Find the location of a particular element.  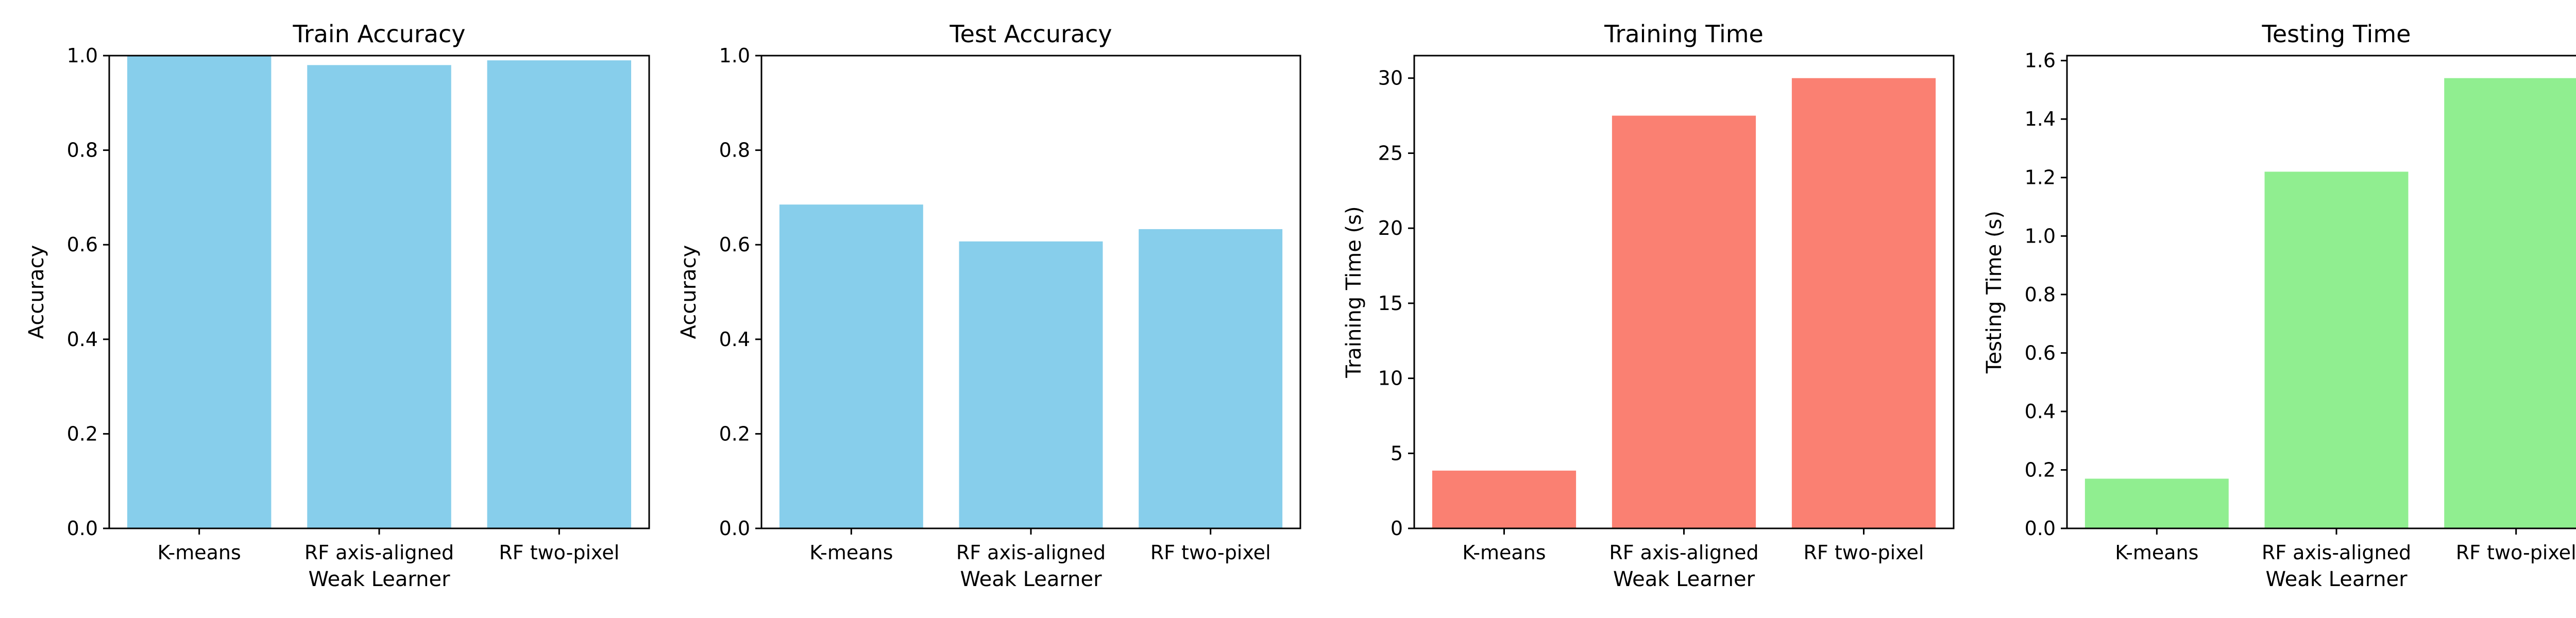

chart-title: Train Accuracy is located at coordinates (378, 34).